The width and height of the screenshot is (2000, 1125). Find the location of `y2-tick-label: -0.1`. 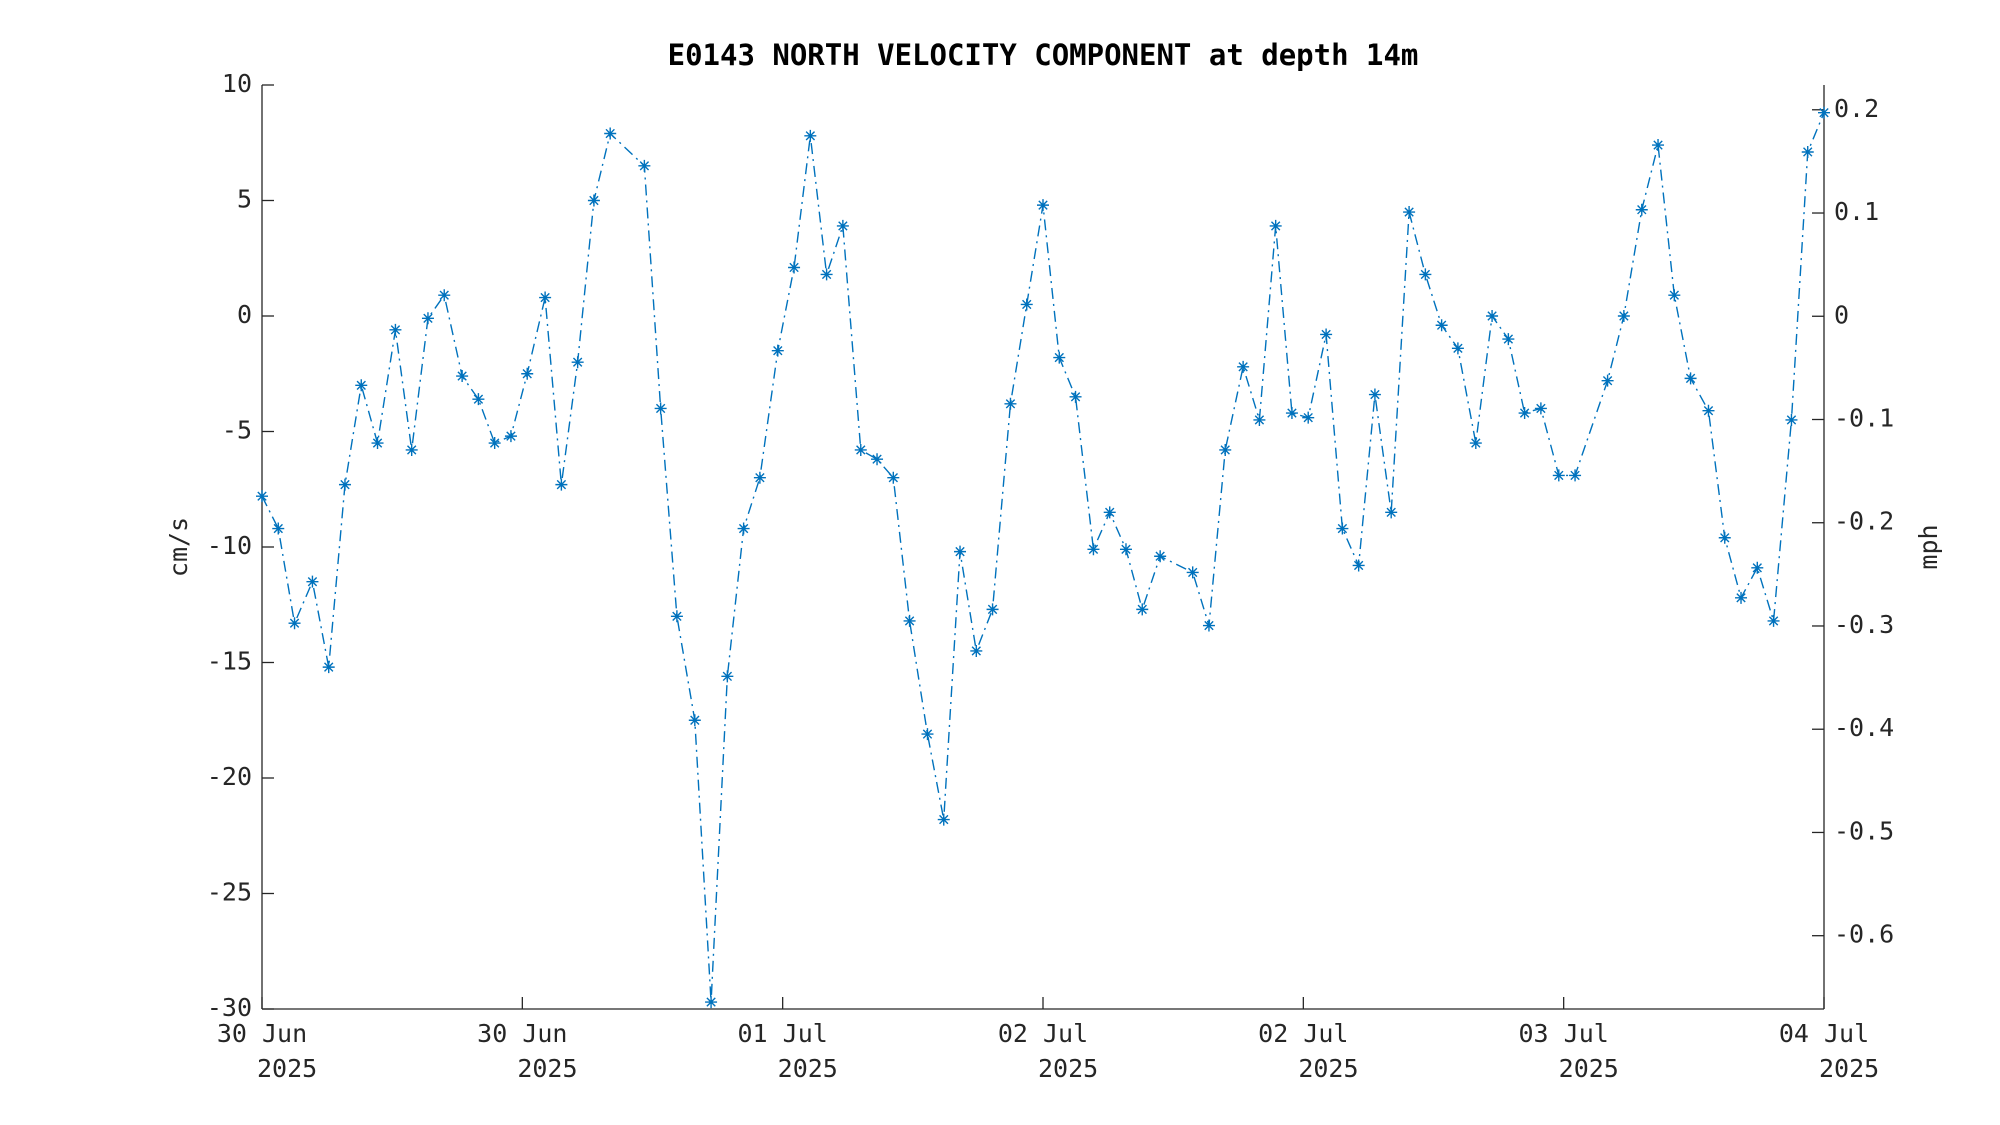

y2-tick-label: -0.1 is located at coordinates (1864, 417).